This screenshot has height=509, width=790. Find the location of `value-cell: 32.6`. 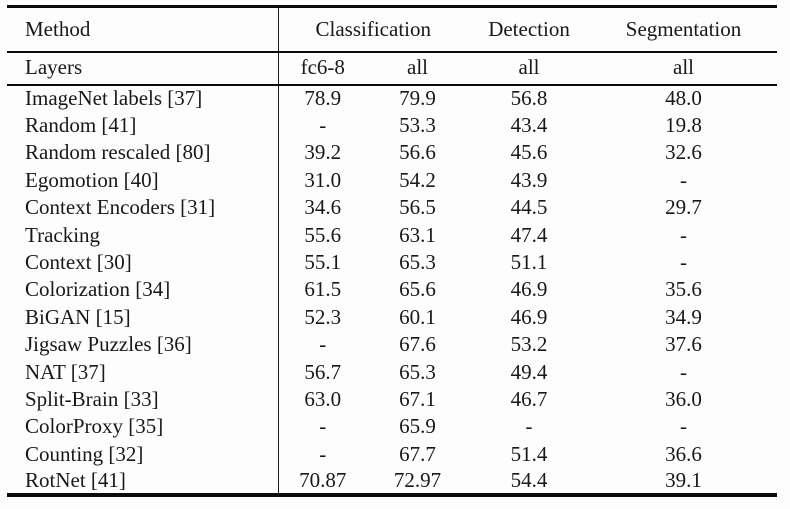

value-cell: 32.6 is located at coordinates (683, 152).